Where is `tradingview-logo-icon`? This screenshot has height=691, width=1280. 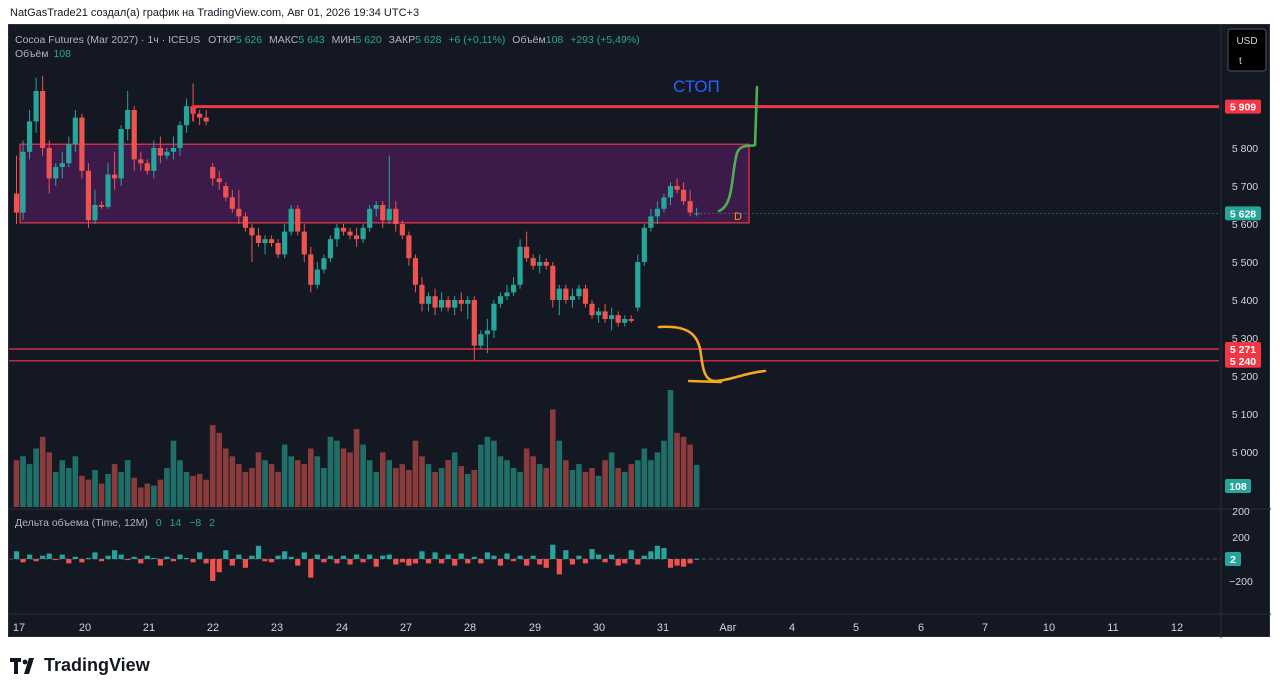
tradingview-logo-icon is located at coordinates (24, 665).